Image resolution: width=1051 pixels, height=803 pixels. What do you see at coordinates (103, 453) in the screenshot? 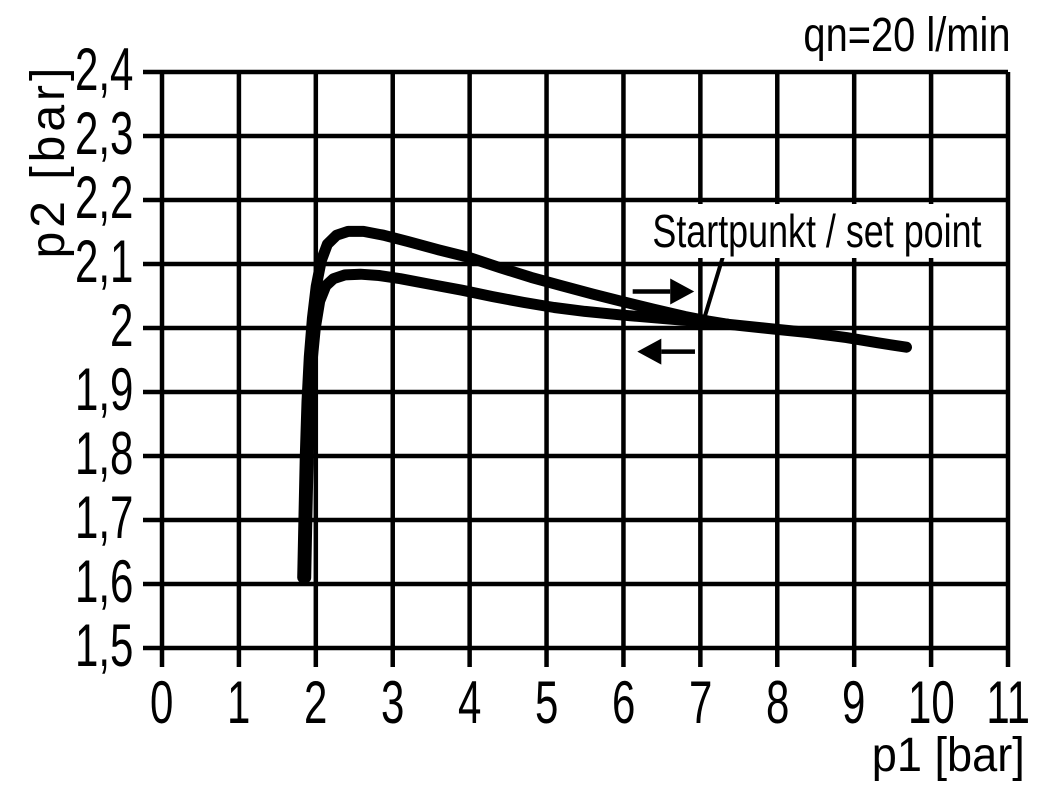
I see `y-tick-label-text: 1,8` at bounding box center [103, 453].